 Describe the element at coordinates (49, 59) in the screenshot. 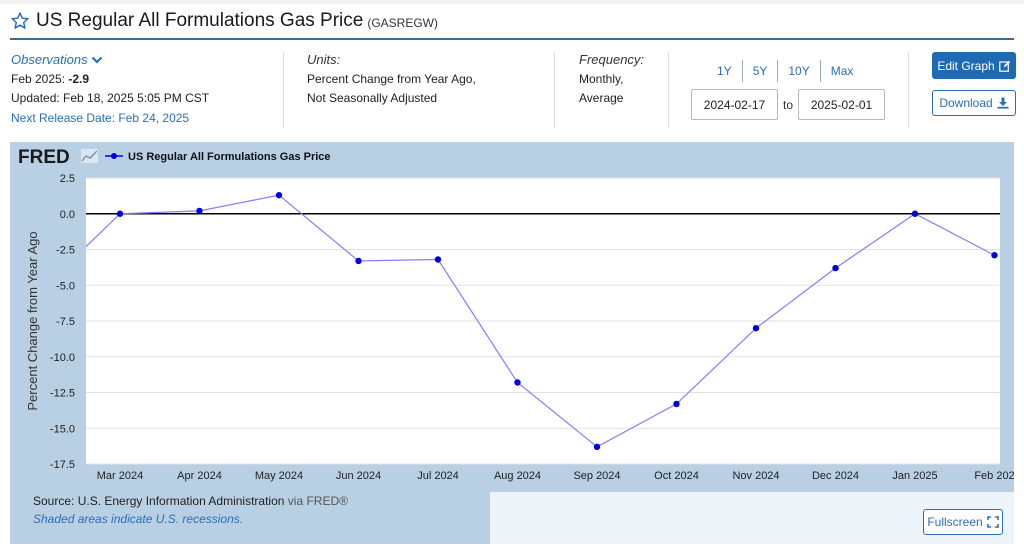

I see `observations-heading: Observations` at that location.